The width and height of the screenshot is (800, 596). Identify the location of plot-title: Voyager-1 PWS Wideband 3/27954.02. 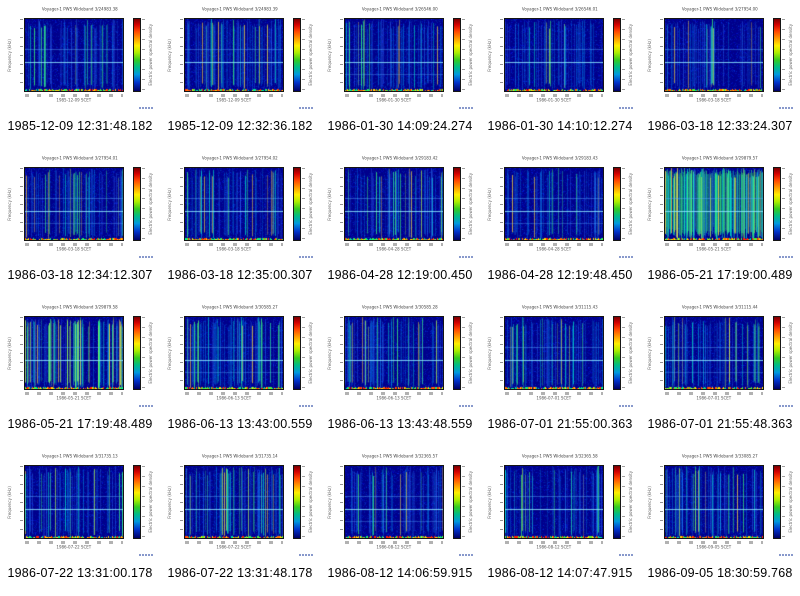
(240, 158).